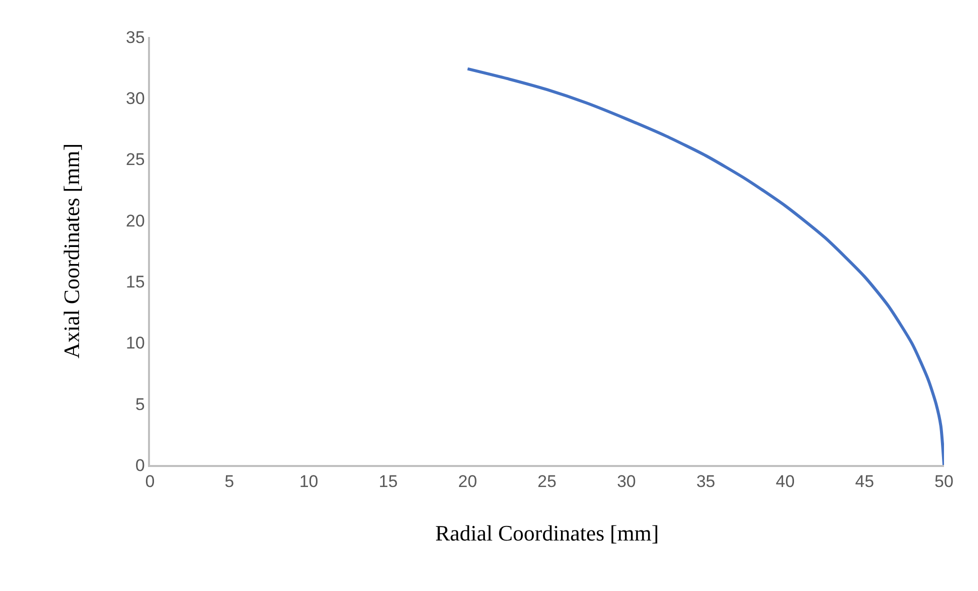 The width and height of the screenshot is (978, 591). What do you see at coordinates (135, 98) in the screenshot?
I see `y-tick-label: 30` at bounding box center [135, 98].